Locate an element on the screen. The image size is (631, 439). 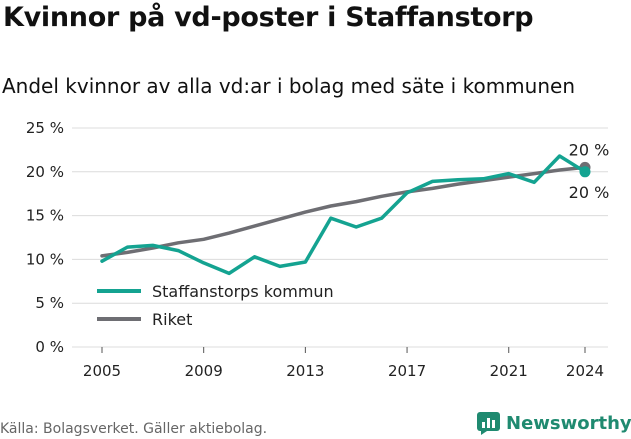
end-label-riket: 20 % is located at coordinates (589, 149).